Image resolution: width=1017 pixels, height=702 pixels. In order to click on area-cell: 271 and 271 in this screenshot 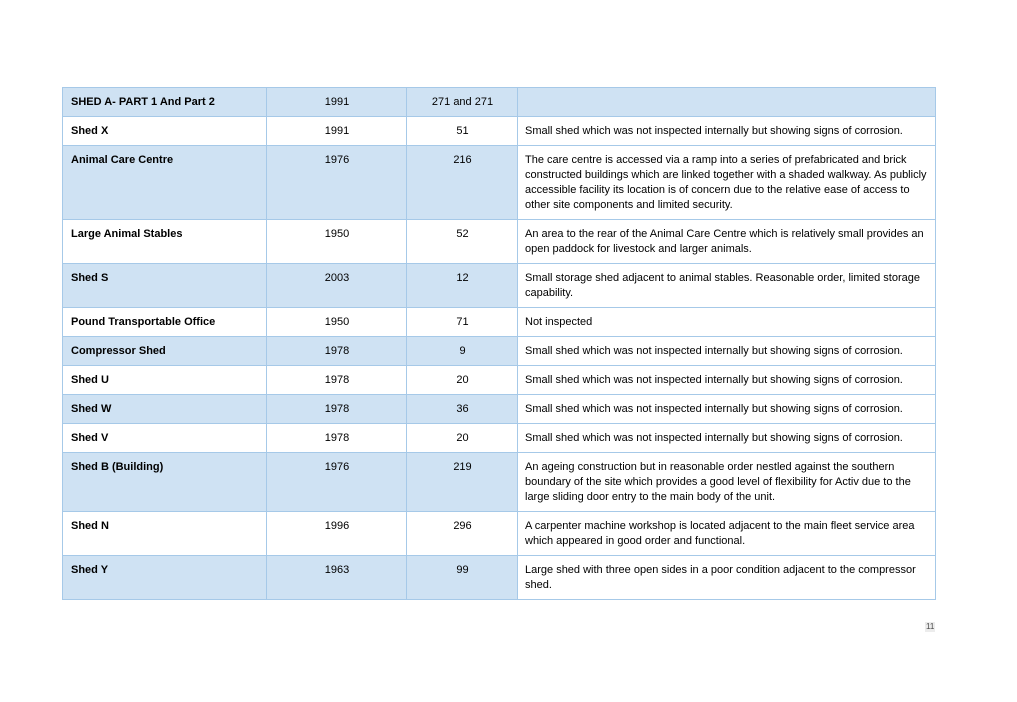, I will do `click(462, 102)`.